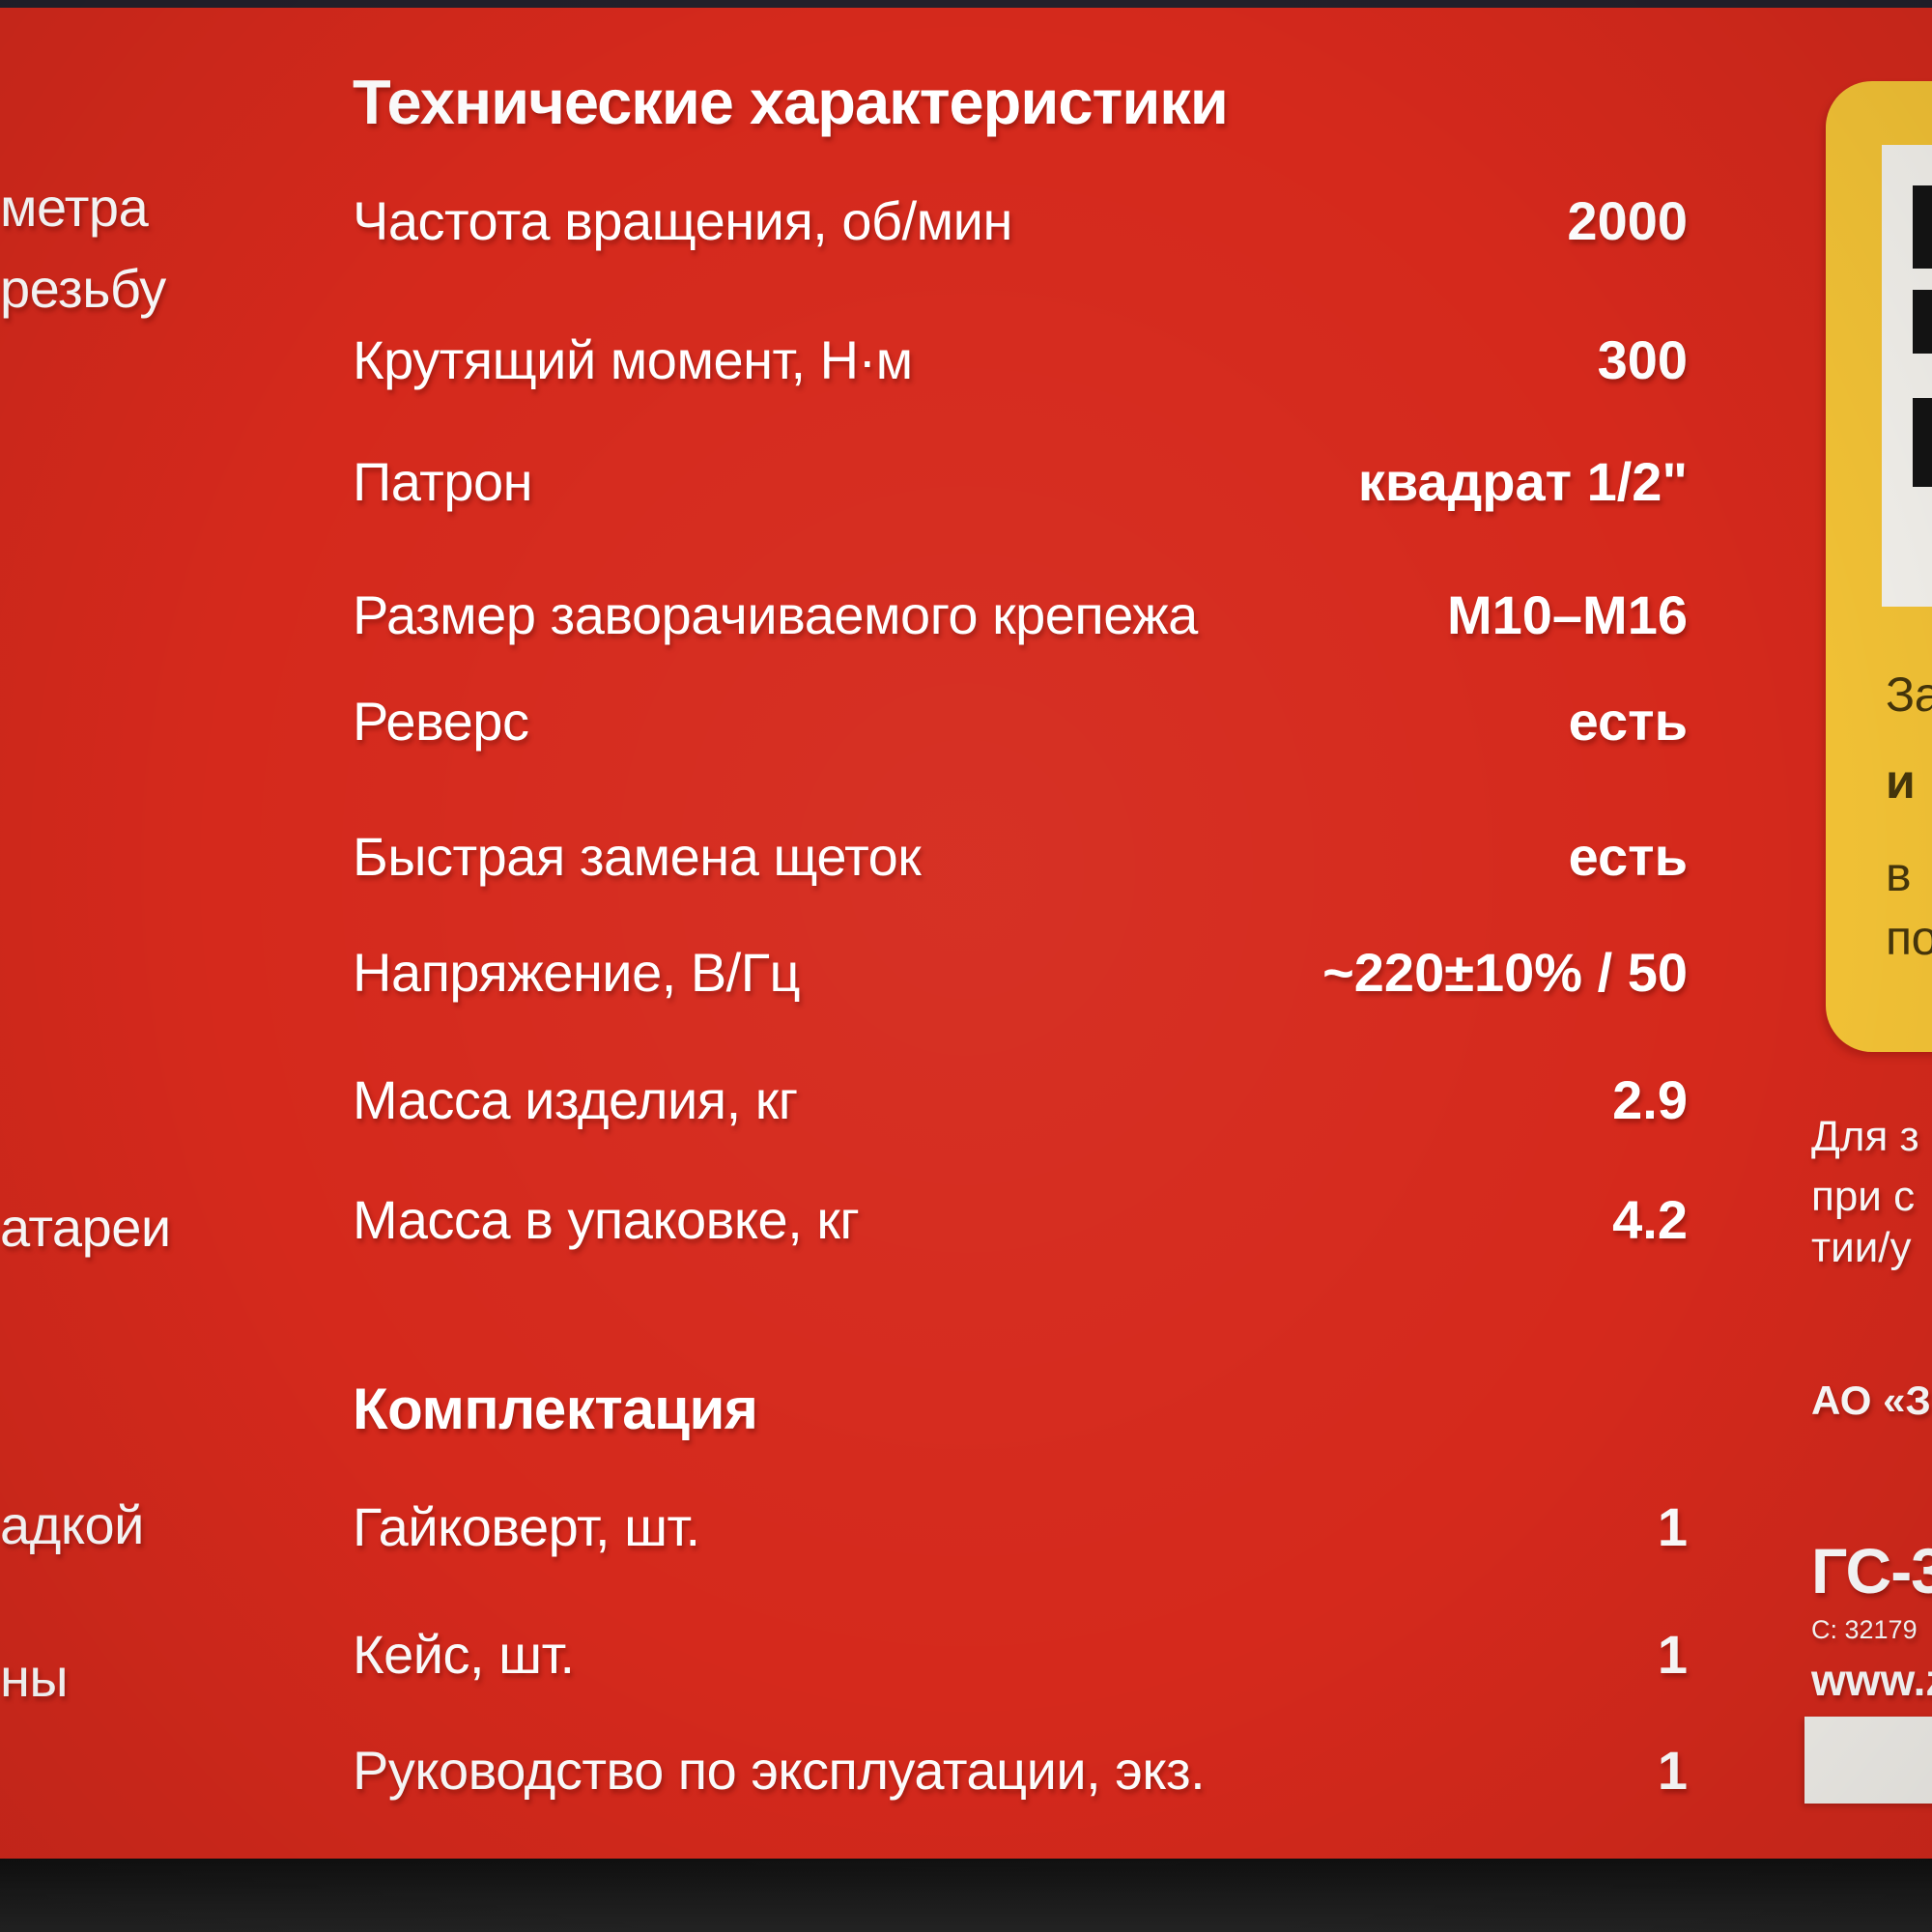 This screenshot has height=1932, width=1932. What do you see at coordinates (1863, 1196) in the screenshot?
I see `notice-line-2: при с` at bounding box center [1863, 1196].